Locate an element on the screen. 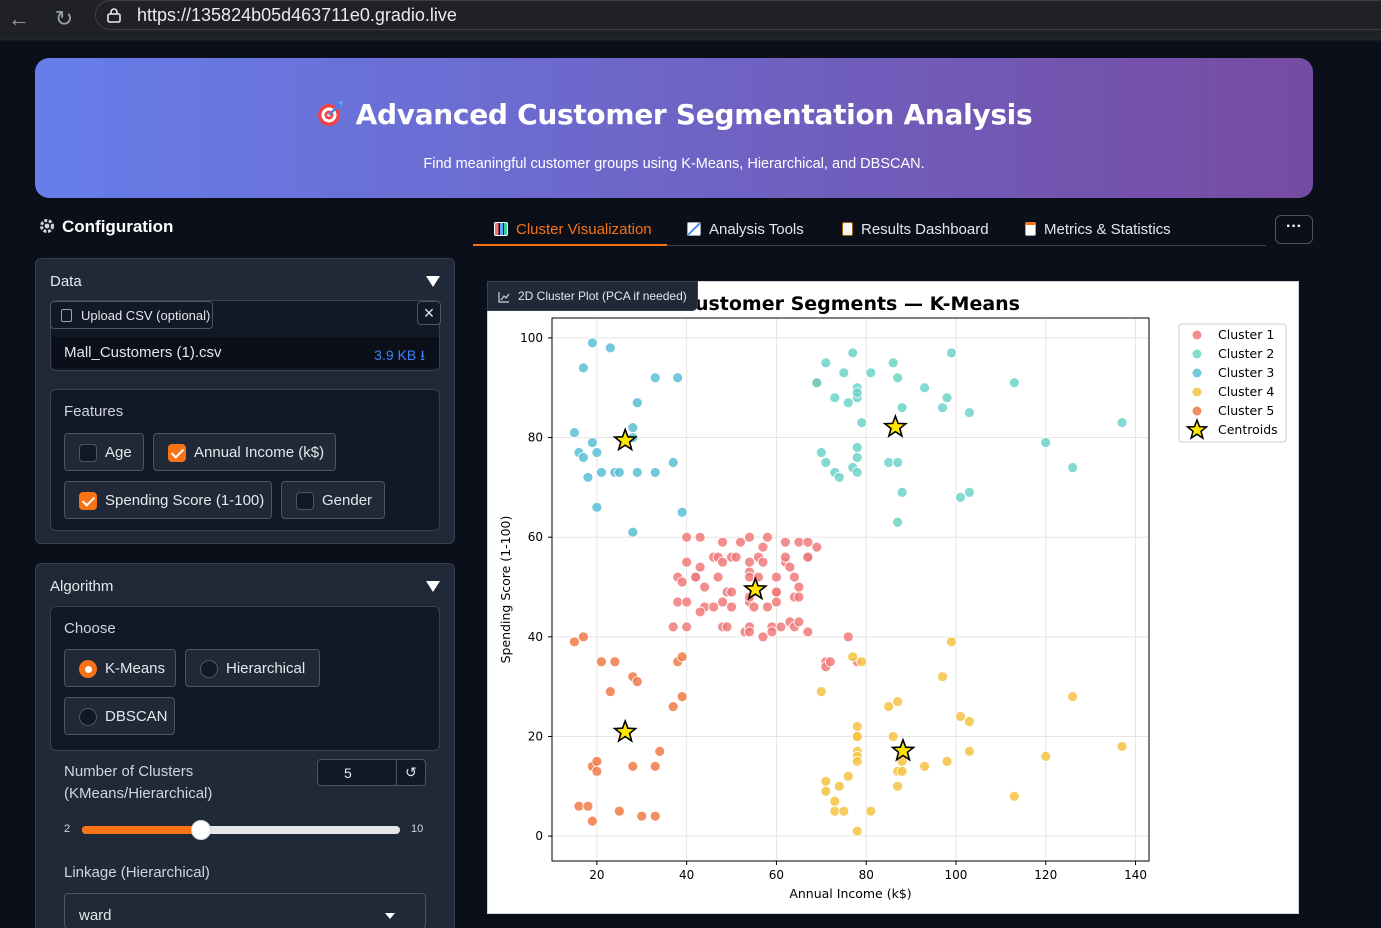  x-tick-label: 100 is located at coordinates (956, 875).